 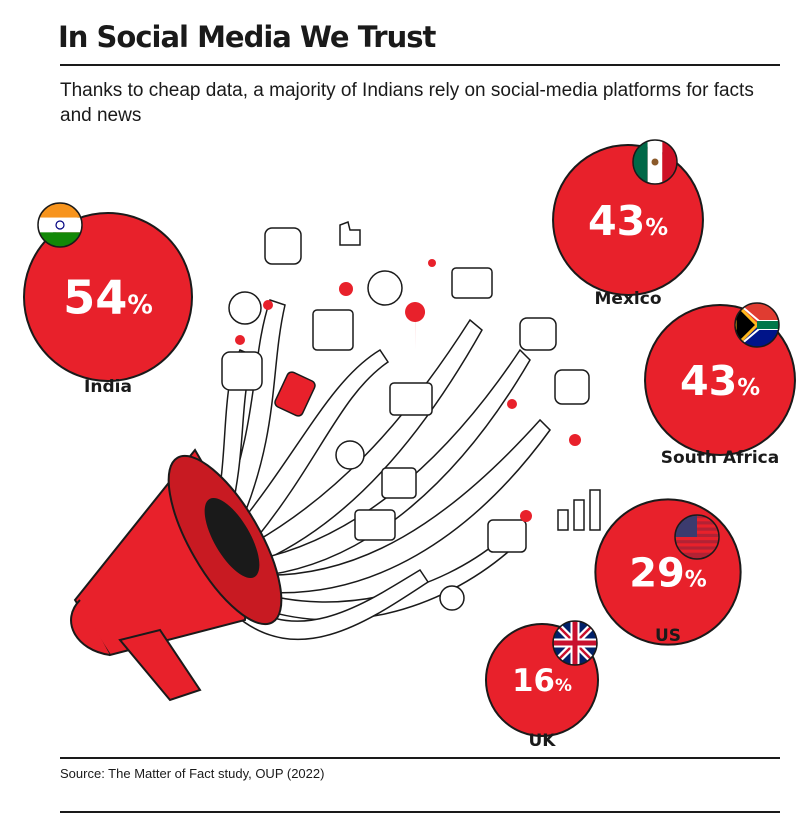 I want to click on country-label: US, so click(x=668, y=636).